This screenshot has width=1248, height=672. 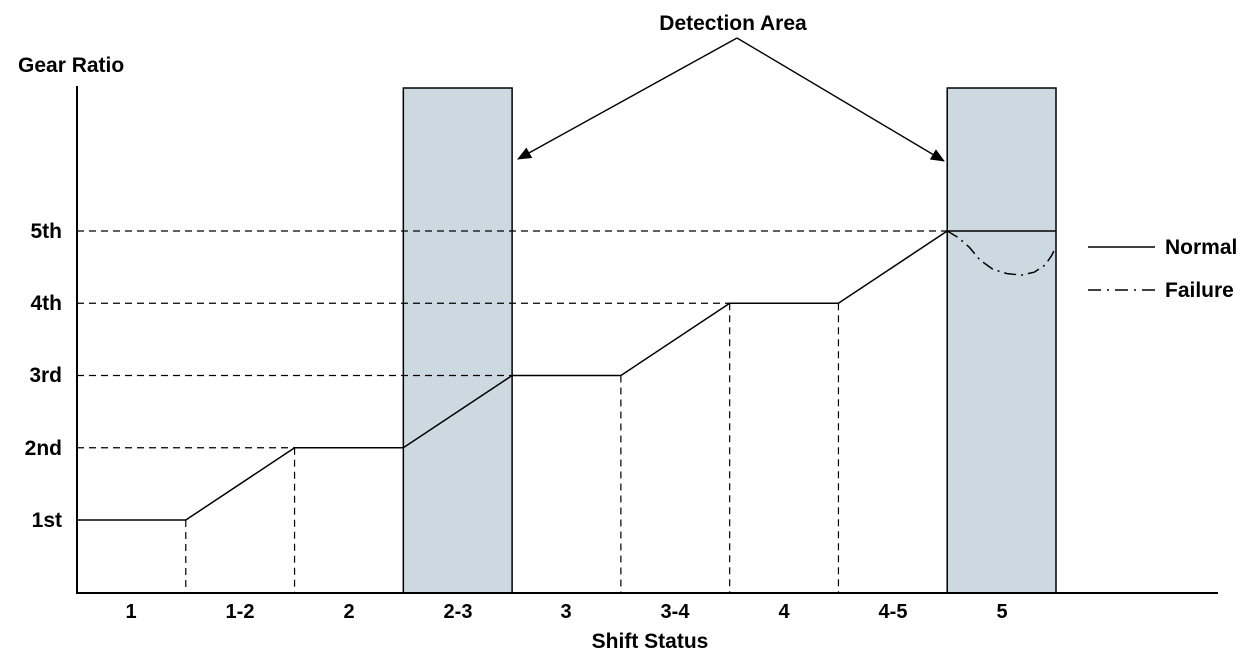 What do you see at coordinates (784, 612) in the screenshot?
I see `x-tick-4: 4` at bounding box center [784, 612].